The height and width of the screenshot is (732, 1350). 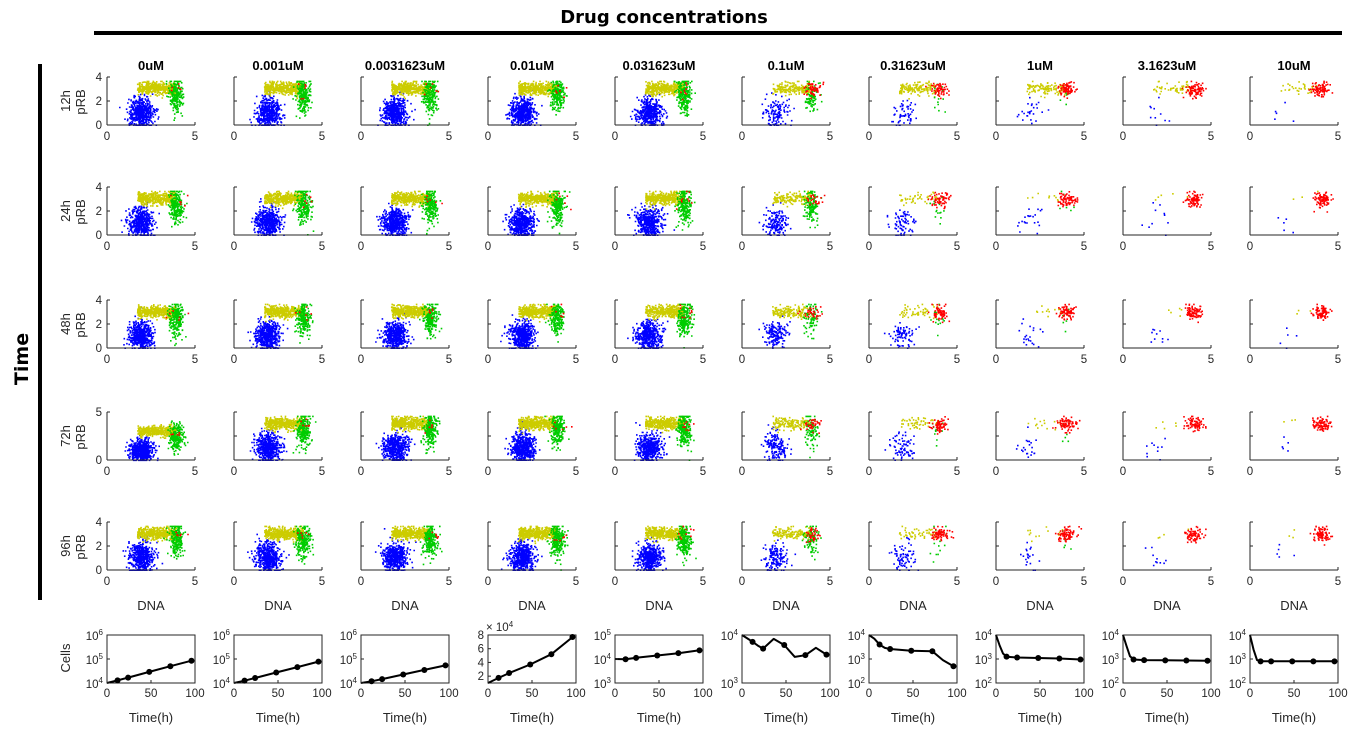 I want to click on growth-line, so click(x=1165, y=648).